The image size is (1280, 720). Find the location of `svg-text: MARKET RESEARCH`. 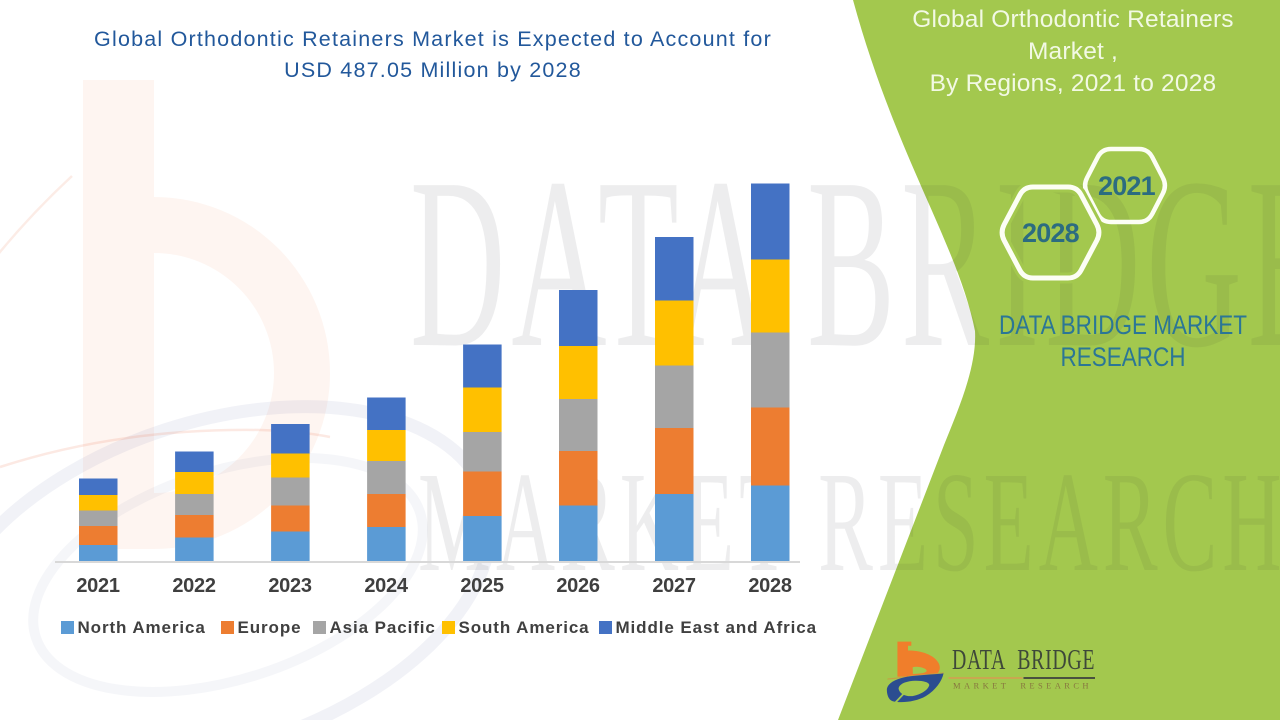

svg-text: MARKET RESEARCH is located at coordinates (1022, 686).